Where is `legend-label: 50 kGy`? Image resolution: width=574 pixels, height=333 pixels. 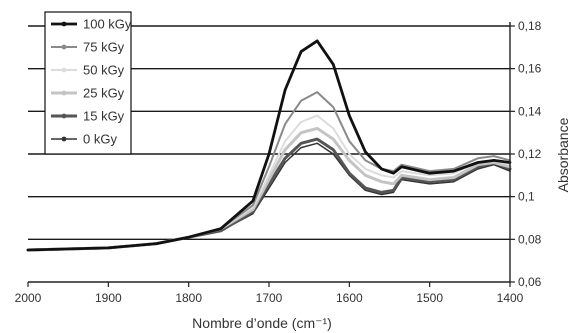
legend-label: 50 kGy is located at coordinates (104, 70).